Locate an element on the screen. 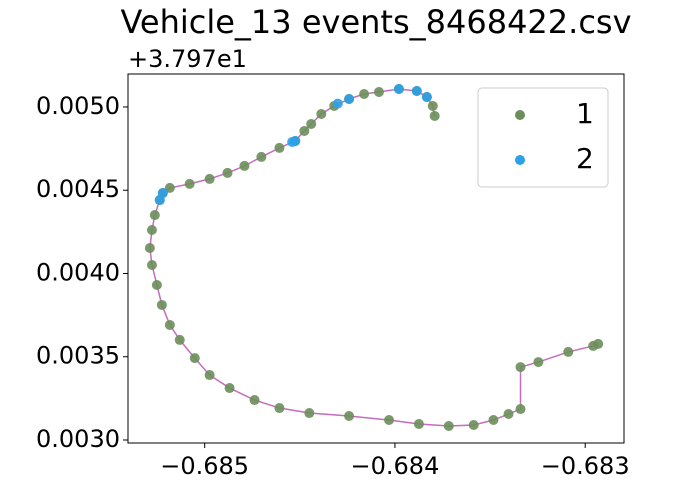 The width and height of the screenshot is (677, 496). y-tick-label: 0.0050 is located at coordinates (78, 106).